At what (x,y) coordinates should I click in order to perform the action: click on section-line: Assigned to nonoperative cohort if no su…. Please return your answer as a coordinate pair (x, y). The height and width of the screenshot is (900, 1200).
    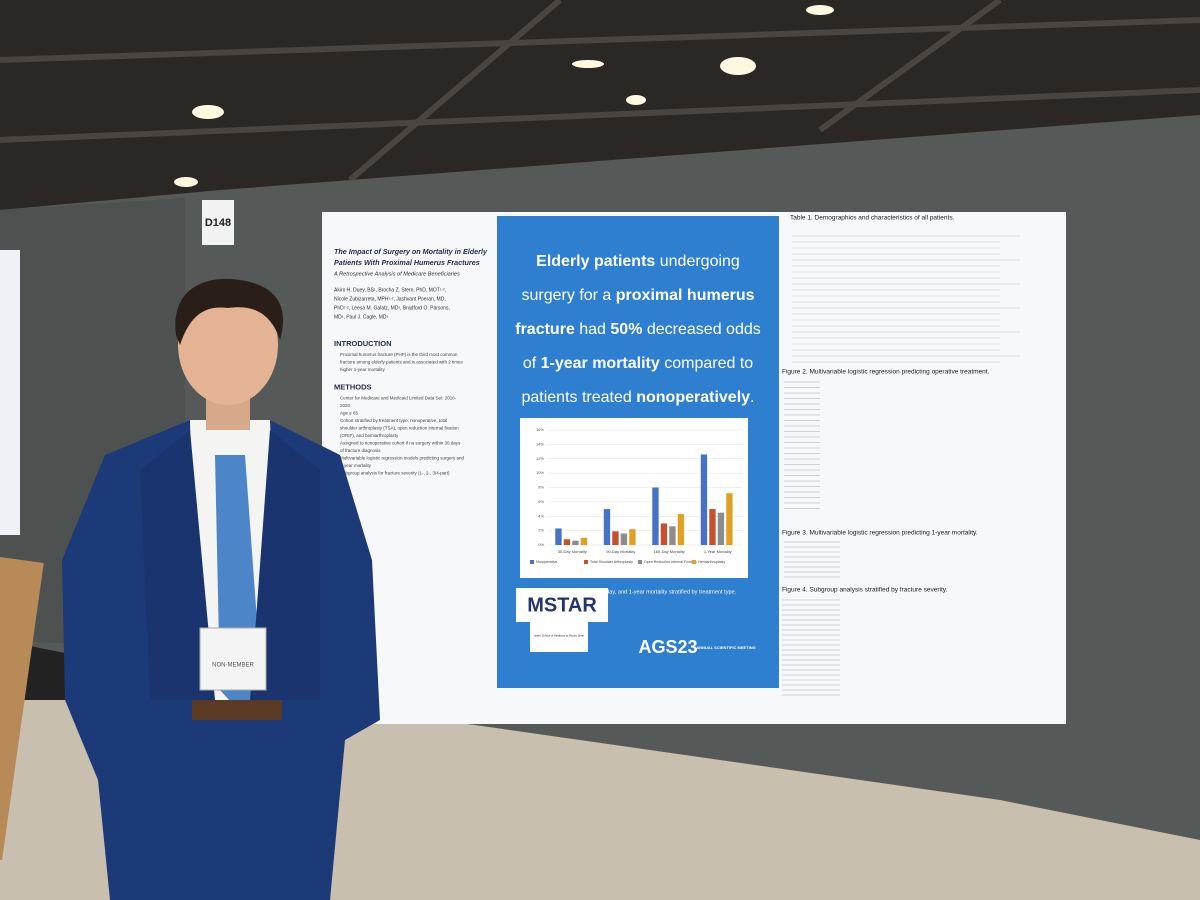
    Looking at the image, I should click on (400, 443).